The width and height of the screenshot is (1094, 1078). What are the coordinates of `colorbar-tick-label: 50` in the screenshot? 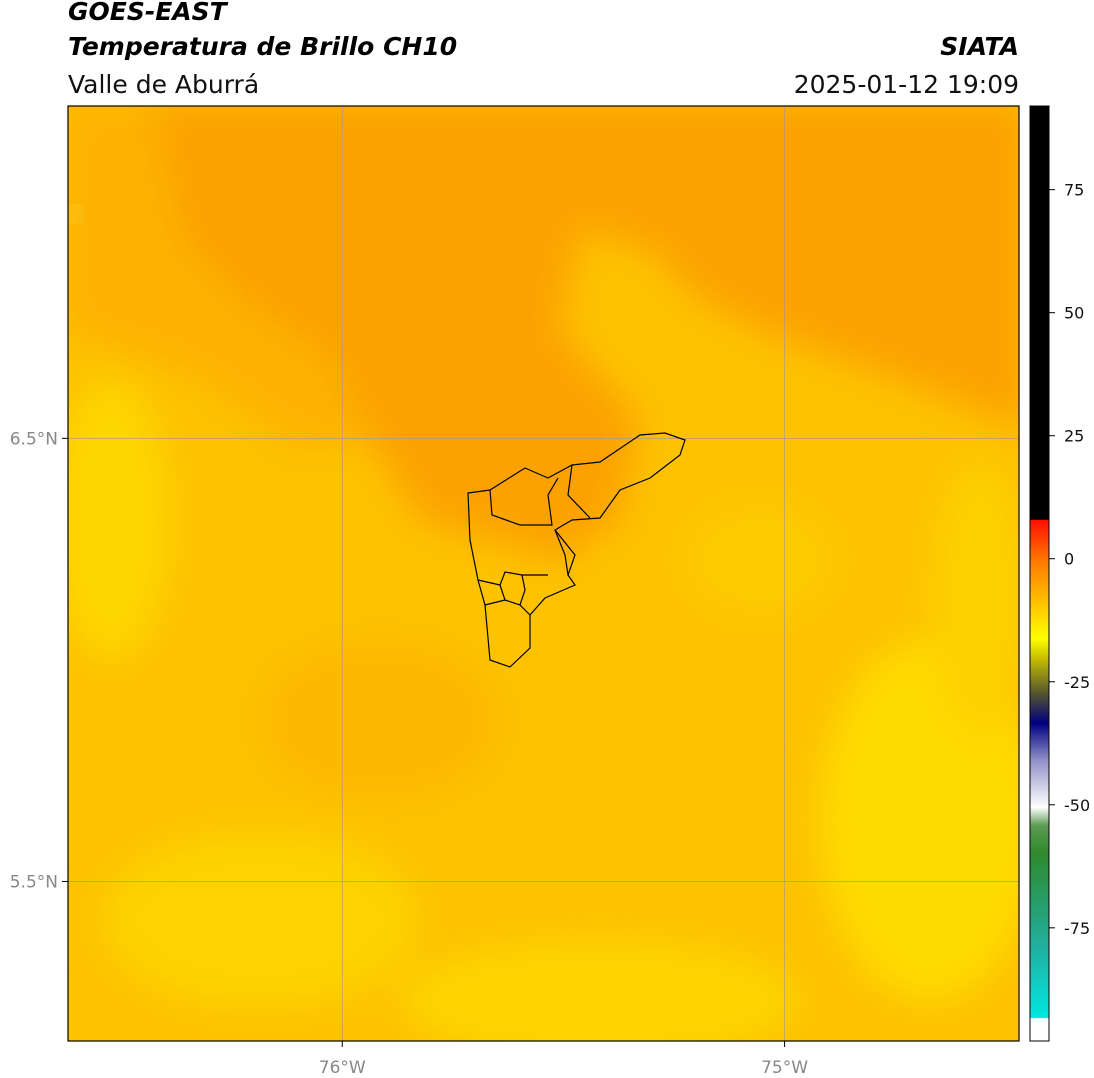 It's located at (1074, 313).